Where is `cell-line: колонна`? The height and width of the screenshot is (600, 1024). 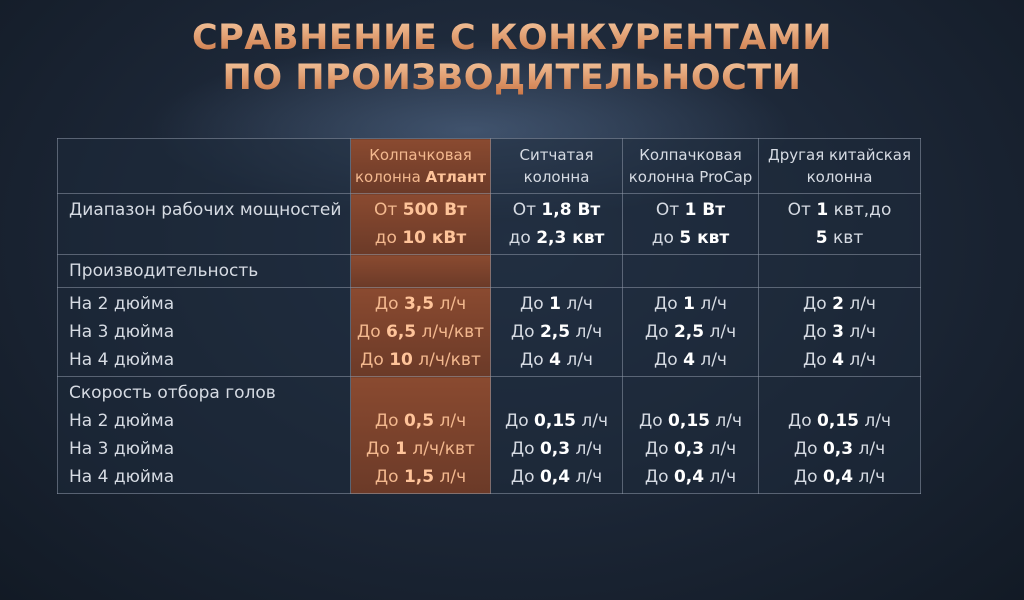
cell-line: колонна is located at coordinates (839, 177).